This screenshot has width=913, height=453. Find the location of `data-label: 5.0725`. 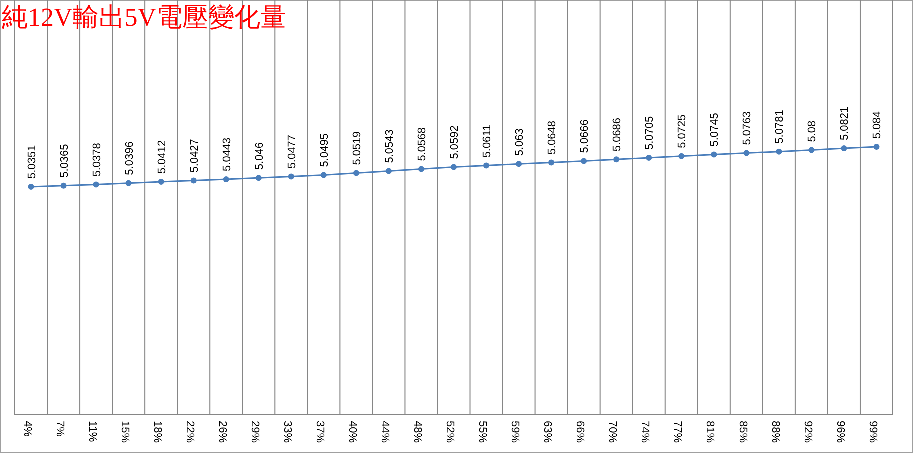

data-label: 5.0725 is located at coordinates (682, 131).